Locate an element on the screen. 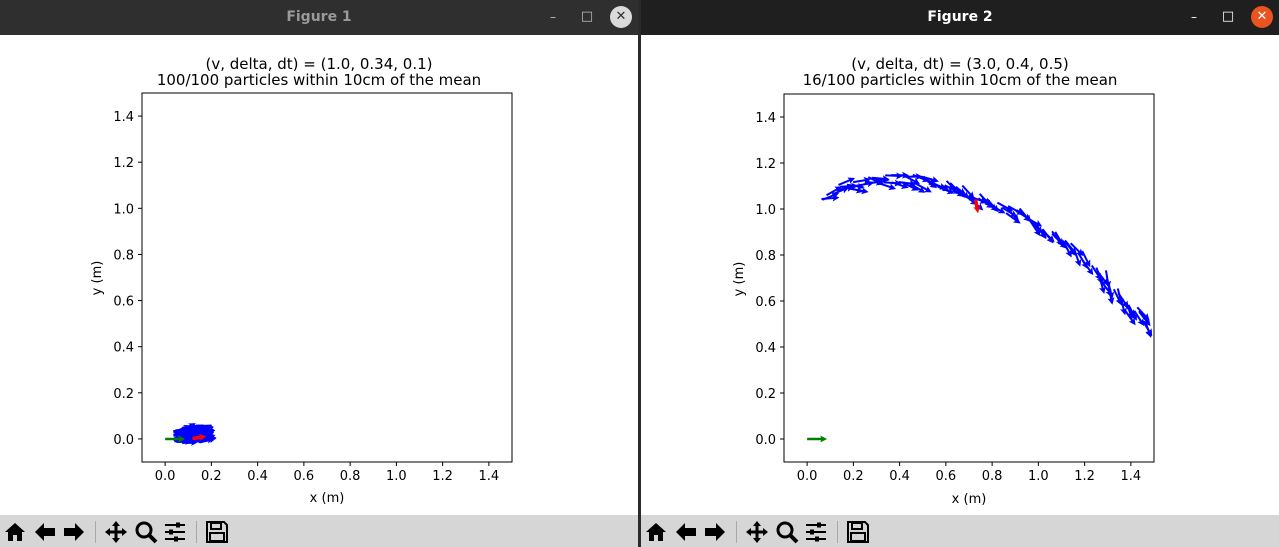 This screenshot has width=1279, height=547. y-tick-label: 0.2 is located at coordinates (765, 394).